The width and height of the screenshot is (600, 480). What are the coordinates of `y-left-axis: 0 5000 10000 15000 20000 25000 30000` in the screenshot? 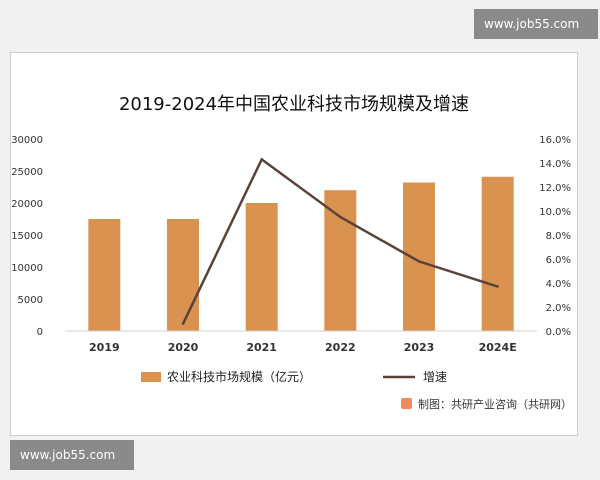 It's located at (27, 236).